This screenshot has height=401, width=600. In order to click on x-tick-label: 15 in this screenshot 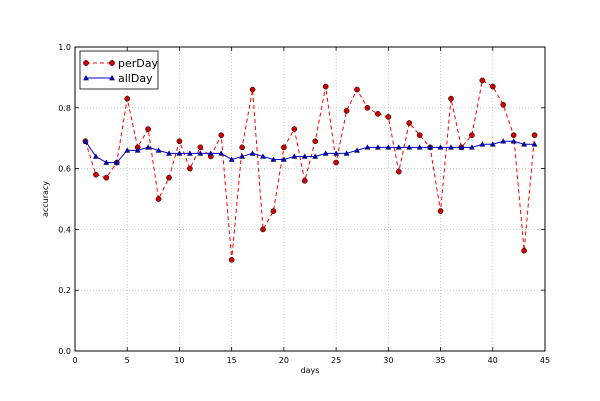, I will do `click(232, 360)`.